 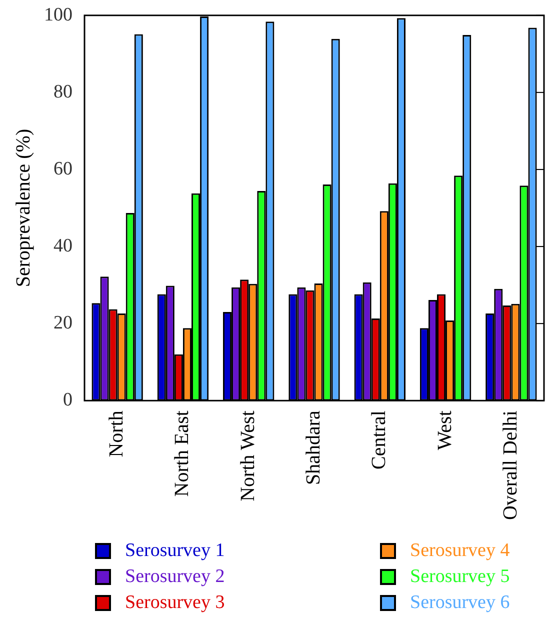 What do you see at coordinates (460, 577) in the screenshot?
I see `legend-label: Serosurvey 5` at bounding box center [460, 577].